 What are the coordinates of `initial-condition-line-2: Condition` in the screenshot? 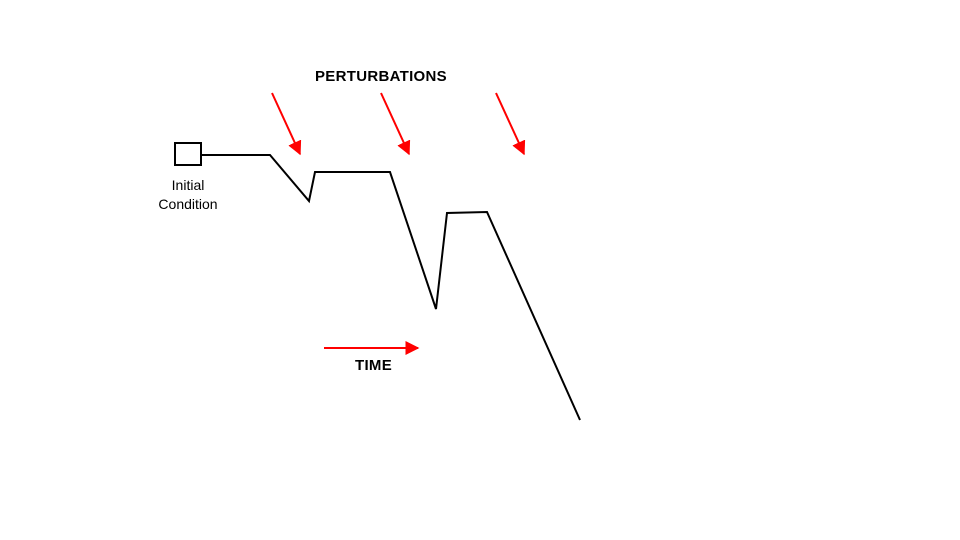 It's located at (188, 204).